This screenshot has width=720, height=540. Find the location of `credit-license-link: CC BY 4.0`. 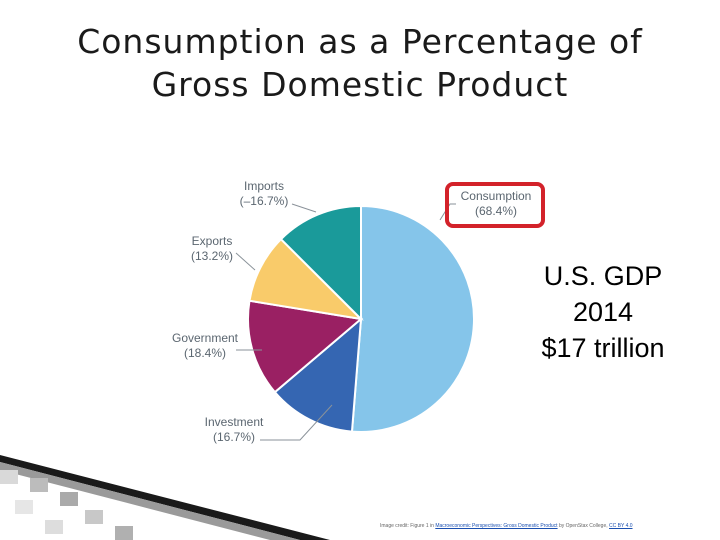

credit-license-link: CC BY 4.0 is located at coordinates (621, 526).